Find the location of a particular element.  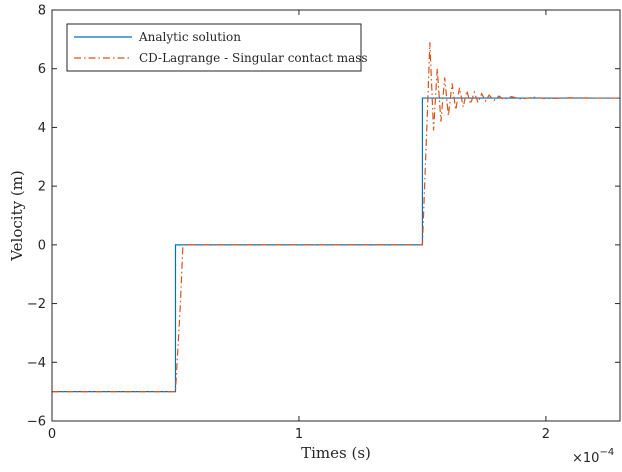

x-axis-multiplier-exponent: −4 is located at coordinates (606, 452).